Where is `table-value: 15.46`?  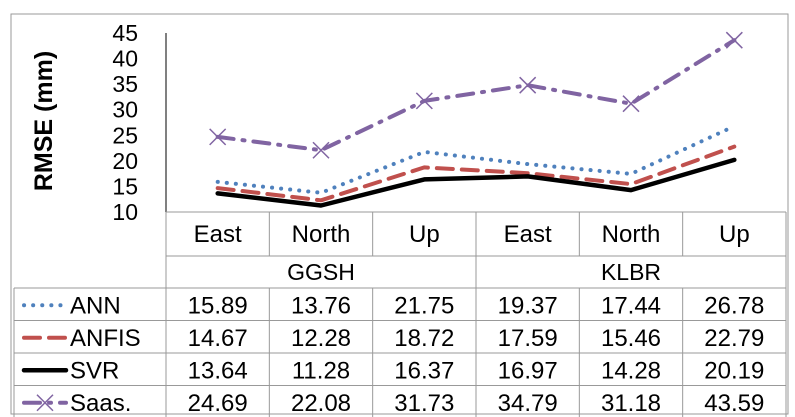
table-value: 15.46 is located at coordinates (631, 338).